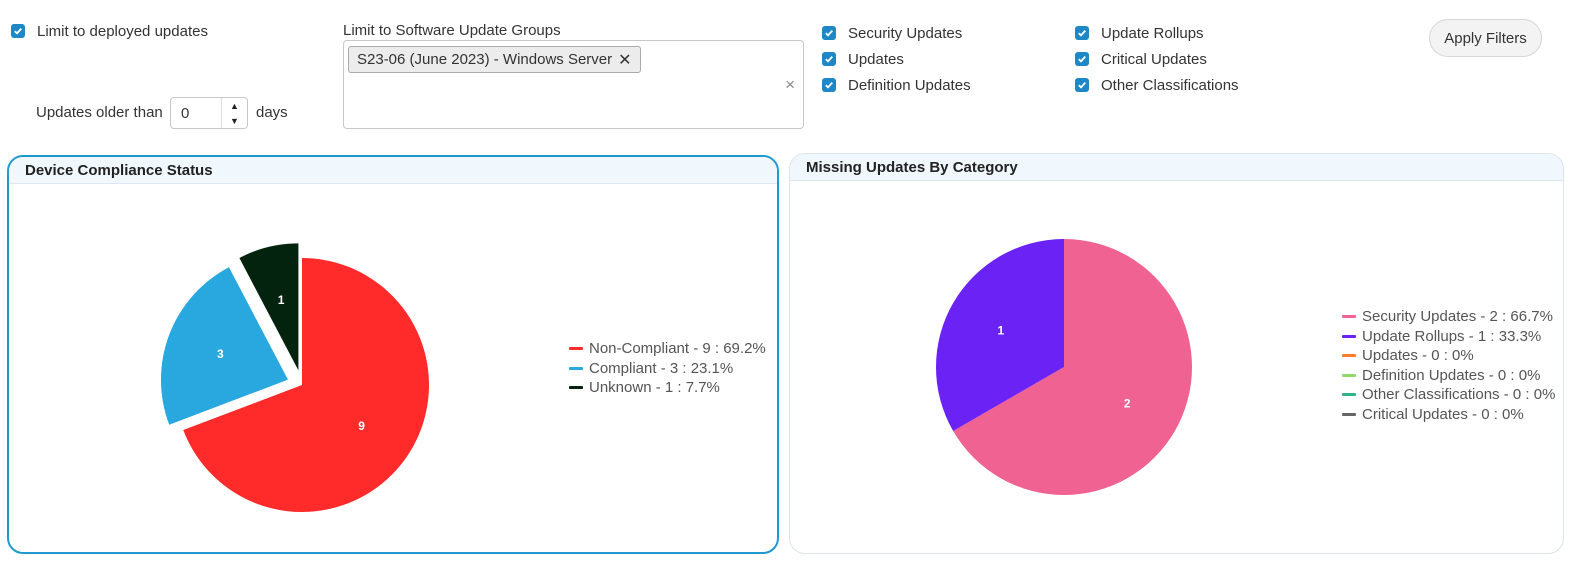 This screenshot has height=564, width=1578. I want to click on selected-group-tag: S23-06 (June 2023) - Windows Server ✕, so click(494, 59).